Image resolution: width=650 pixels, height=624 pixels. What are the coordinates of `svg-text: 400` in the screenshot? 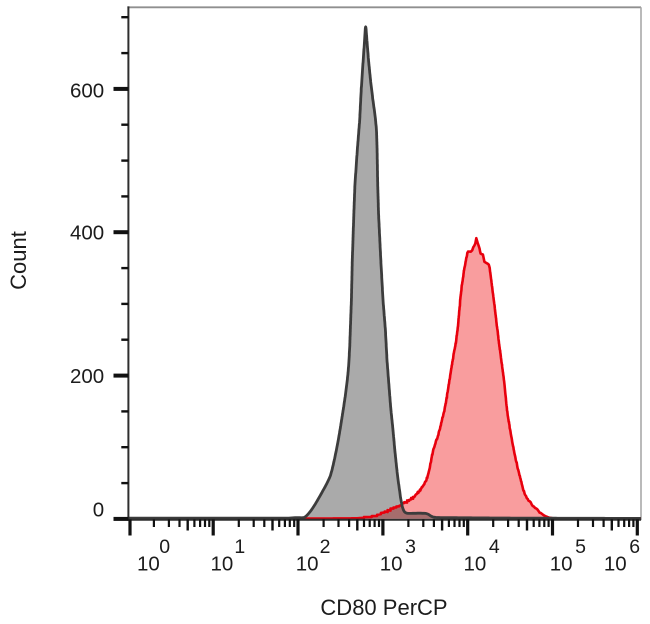 It's located at (87, 233).